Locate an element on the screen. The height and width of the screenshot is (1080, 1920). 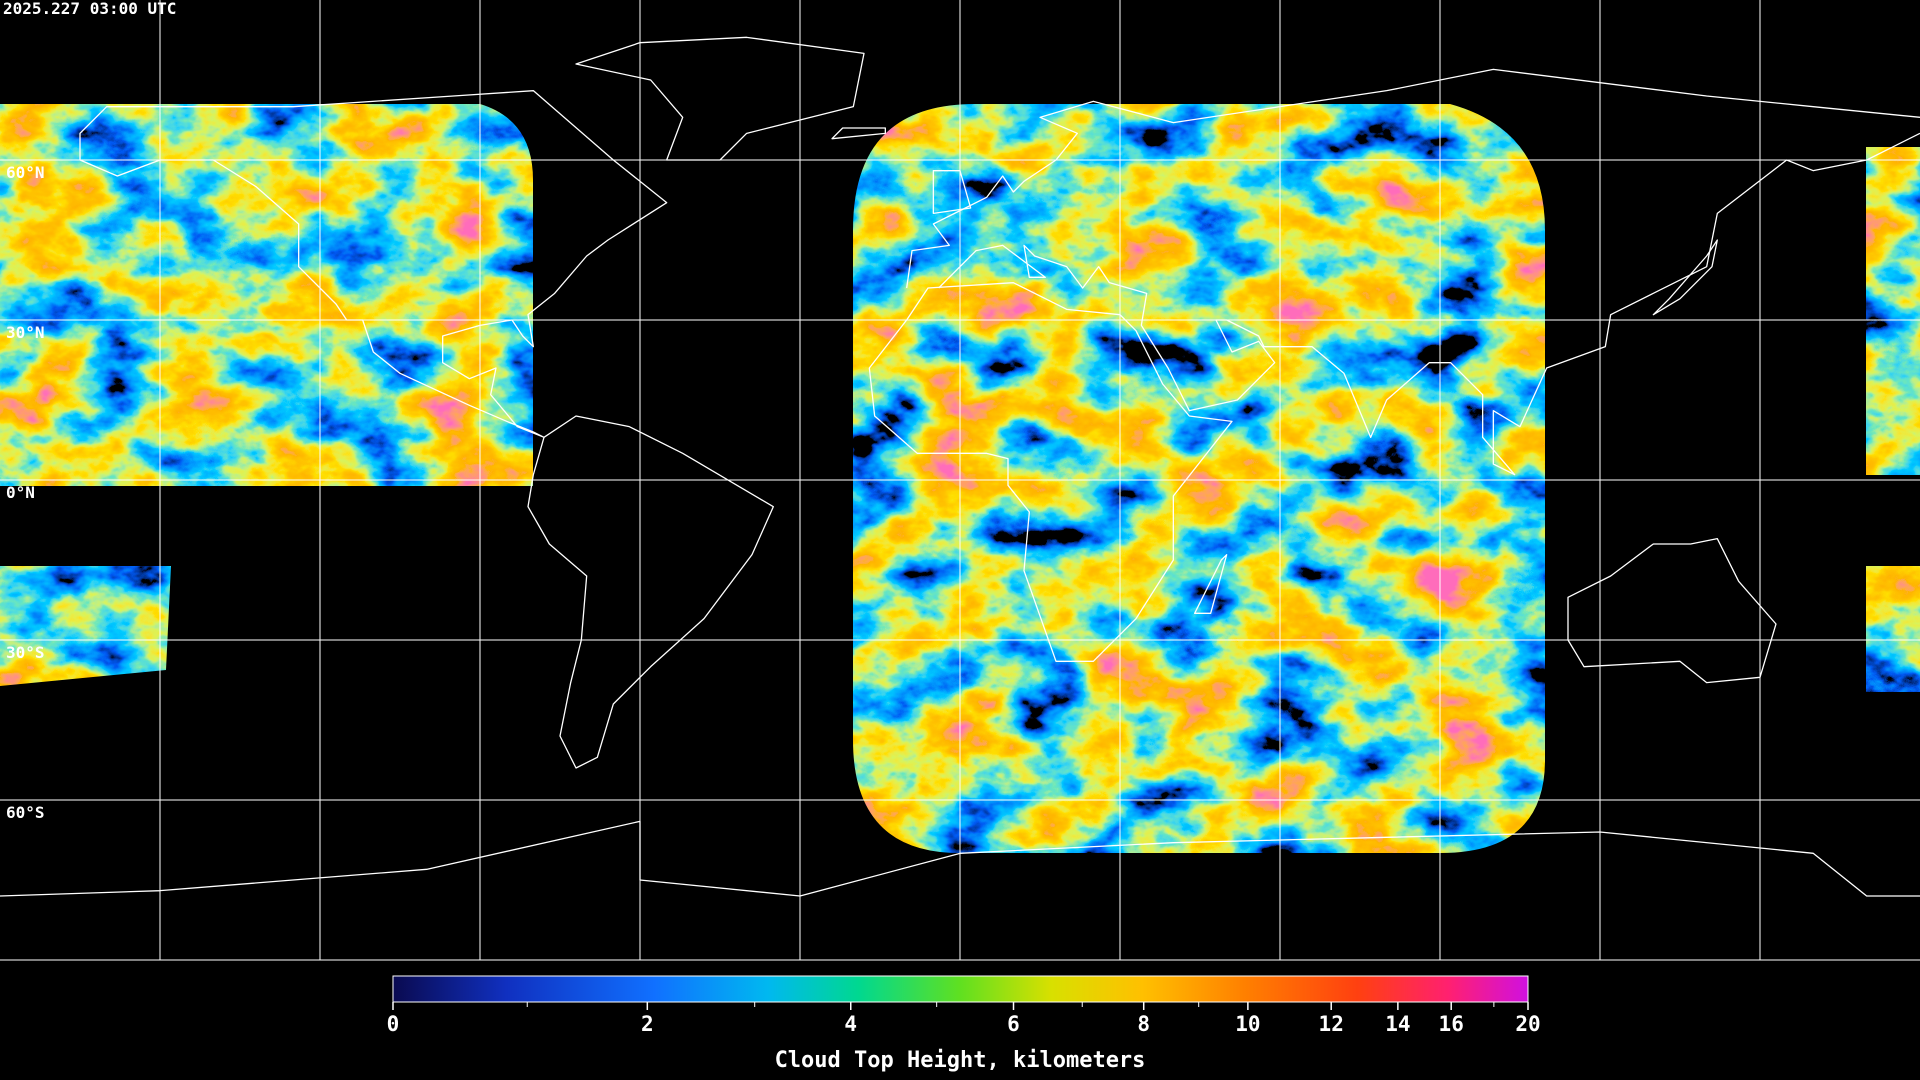
colorbar-tick-label: 10 is located at coordinates (1247, 1024).